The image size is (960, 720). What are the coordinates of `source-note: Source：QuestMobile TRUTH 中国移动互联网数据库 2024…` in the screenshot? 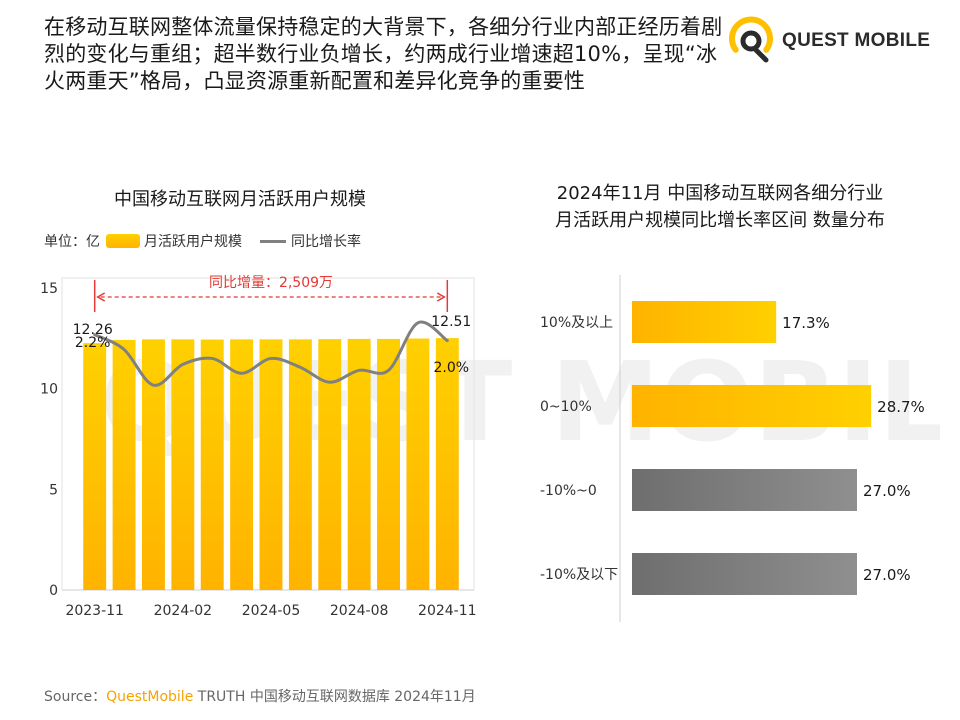 It's located at (260, 696).